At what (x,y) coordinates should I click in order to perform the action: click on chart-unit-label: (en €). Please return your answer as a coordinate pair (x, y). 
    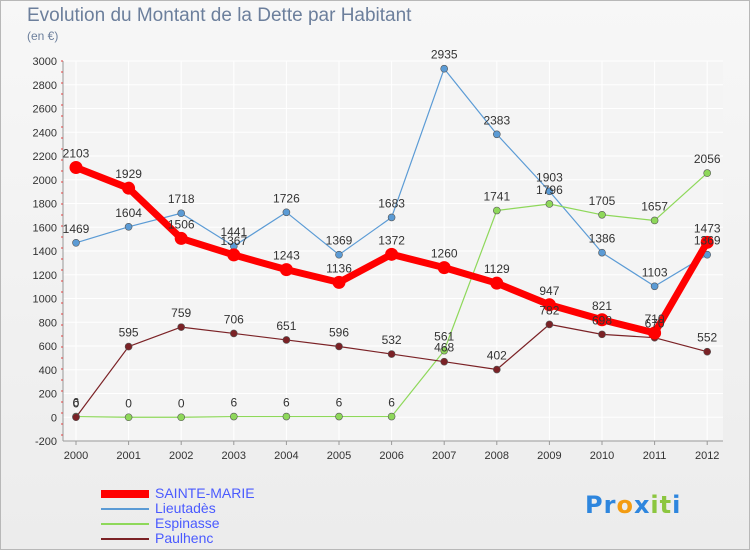
    Looking at the image, I should click on (43, 36).